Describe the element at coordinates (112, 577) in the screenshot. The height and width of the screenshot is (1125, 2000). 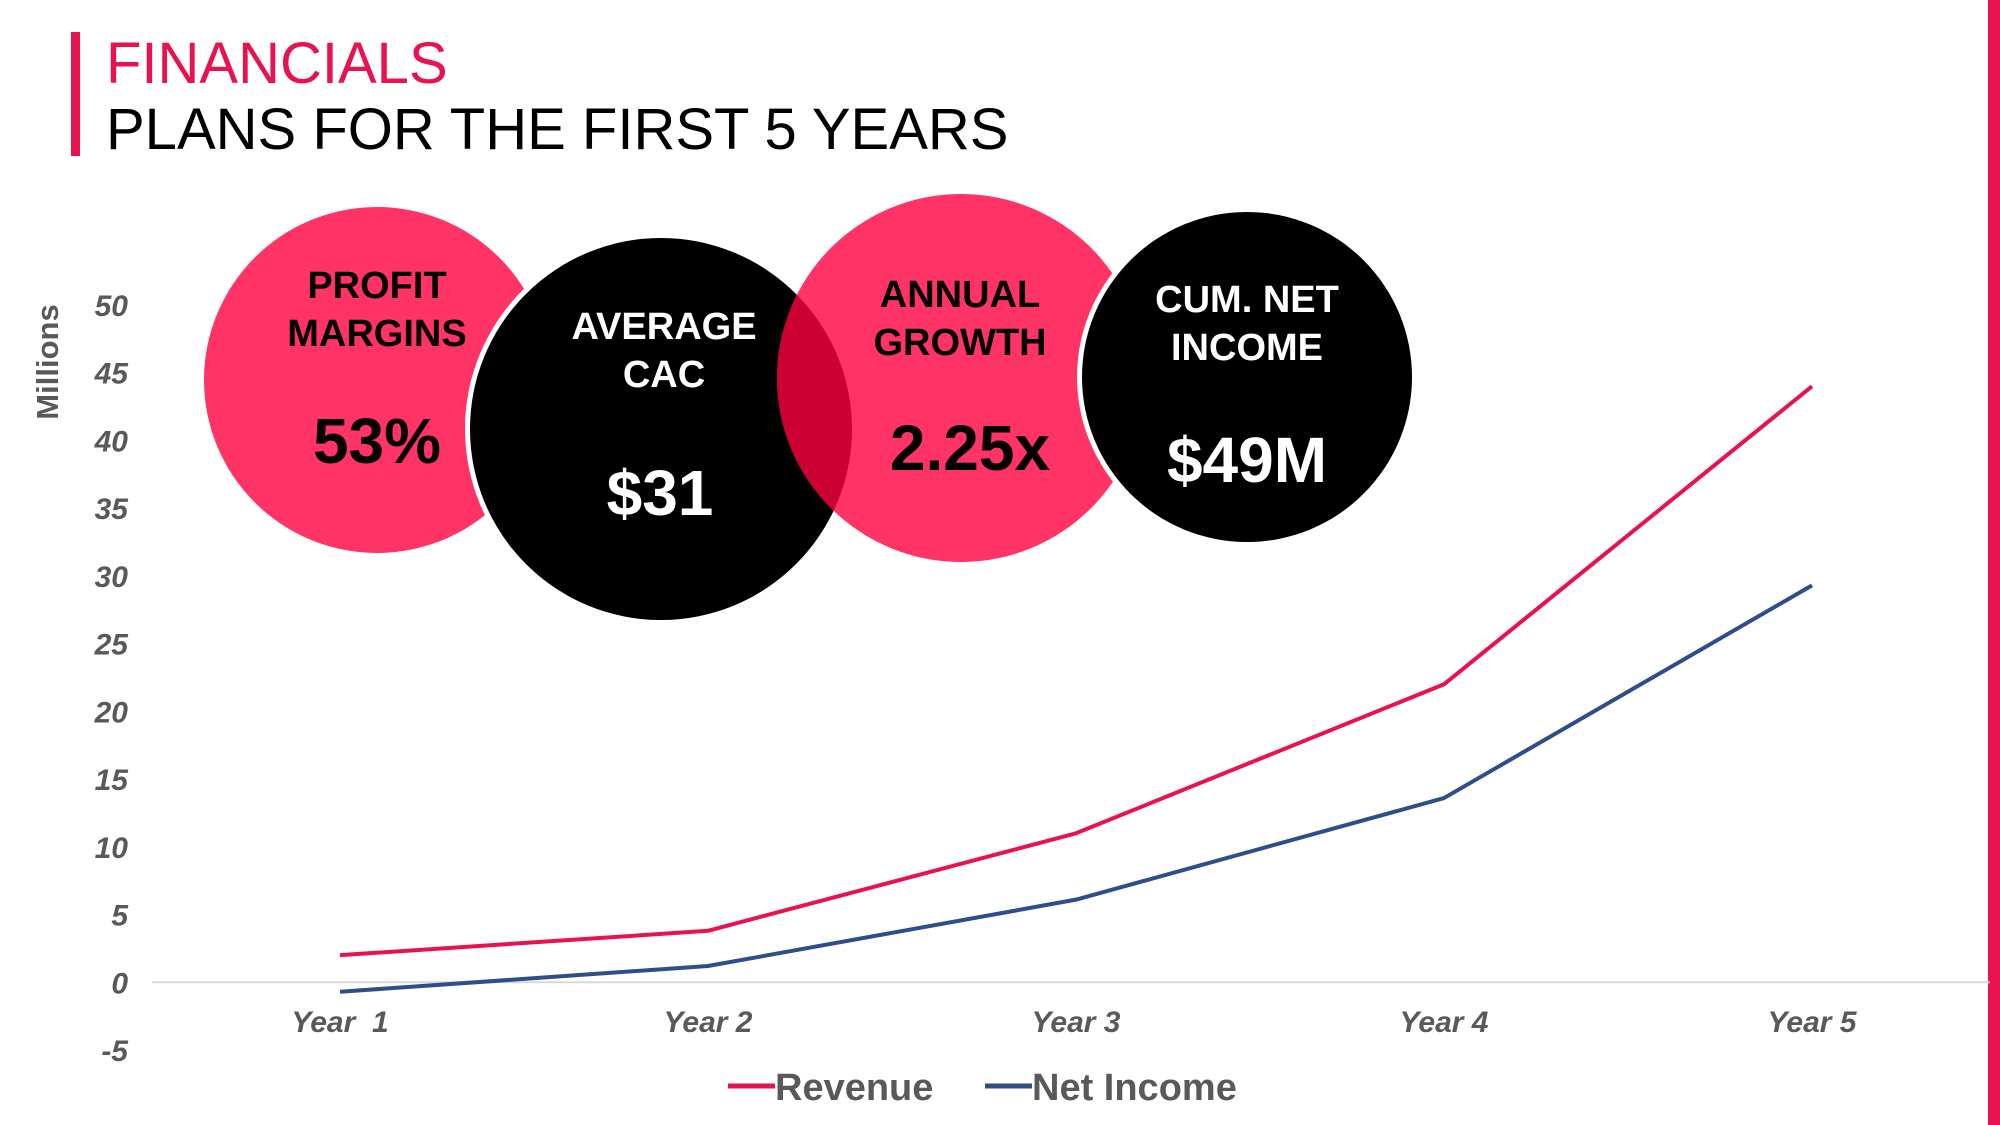
I see `y-tick-label: 30` at that location.